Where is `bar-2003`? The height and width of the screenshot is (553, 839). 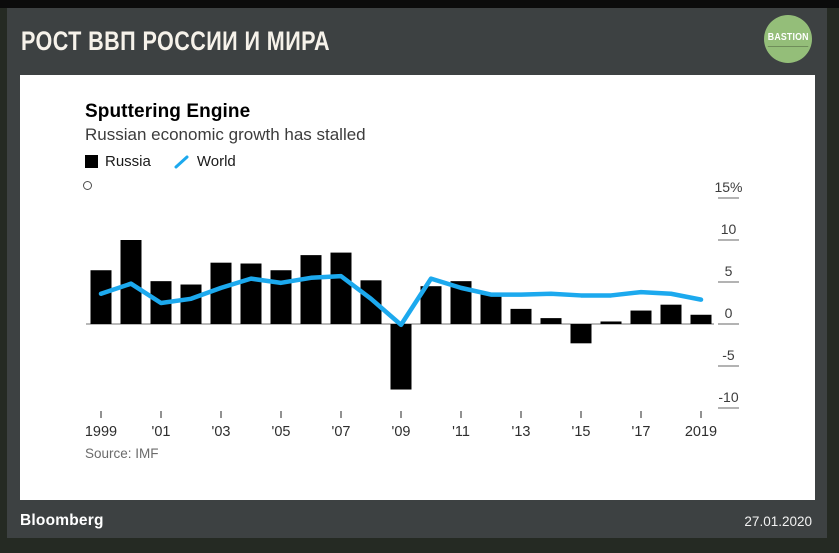 bar-2003 is located at coordinates (221, 293).